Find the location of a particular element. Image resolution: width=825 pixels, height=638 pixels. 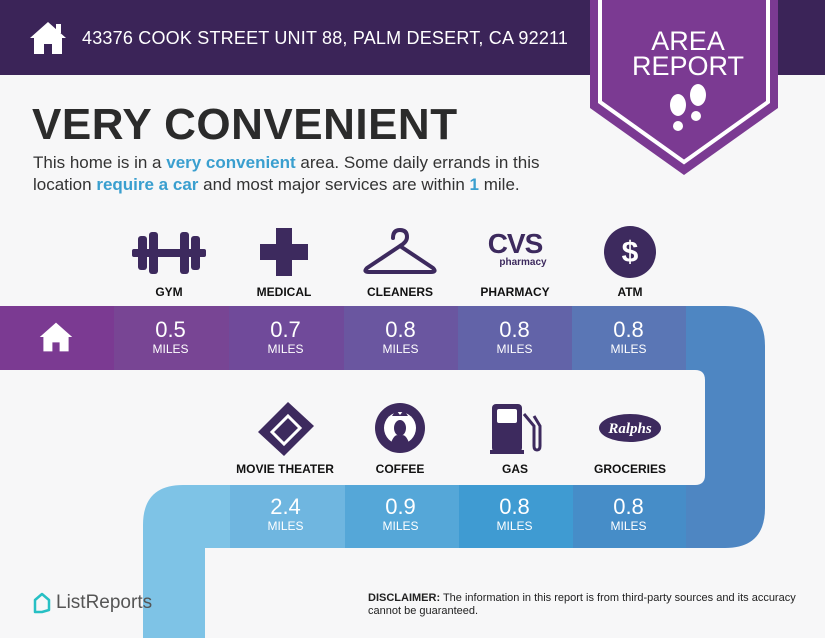

pharmacy-distance: 0.8 MILES is located at coordinates (514, 337).